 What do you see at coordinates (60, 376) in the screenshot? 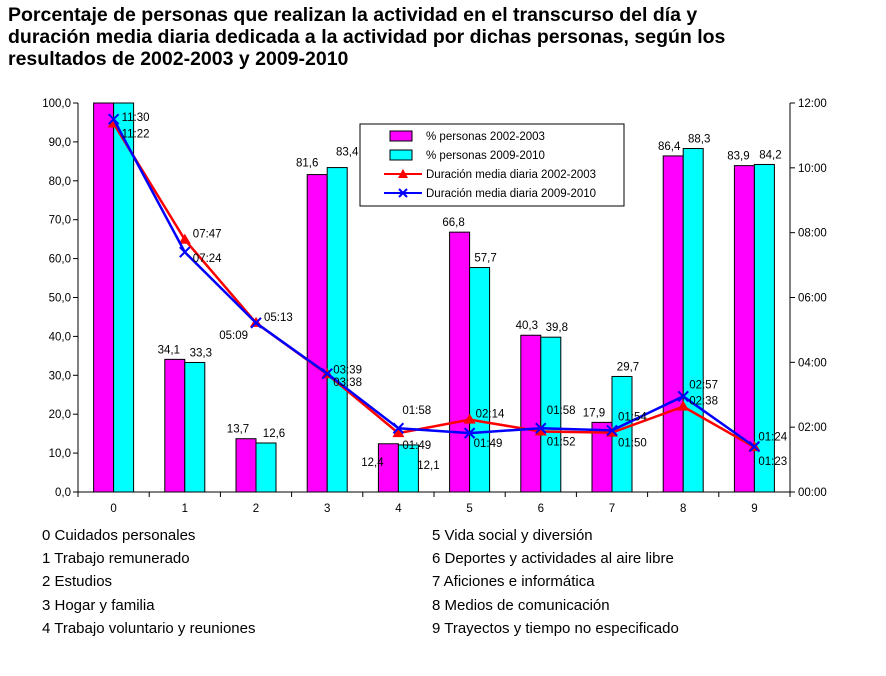
I see `y-left-tick-label: 30,0` at bounding box center [60, 376].